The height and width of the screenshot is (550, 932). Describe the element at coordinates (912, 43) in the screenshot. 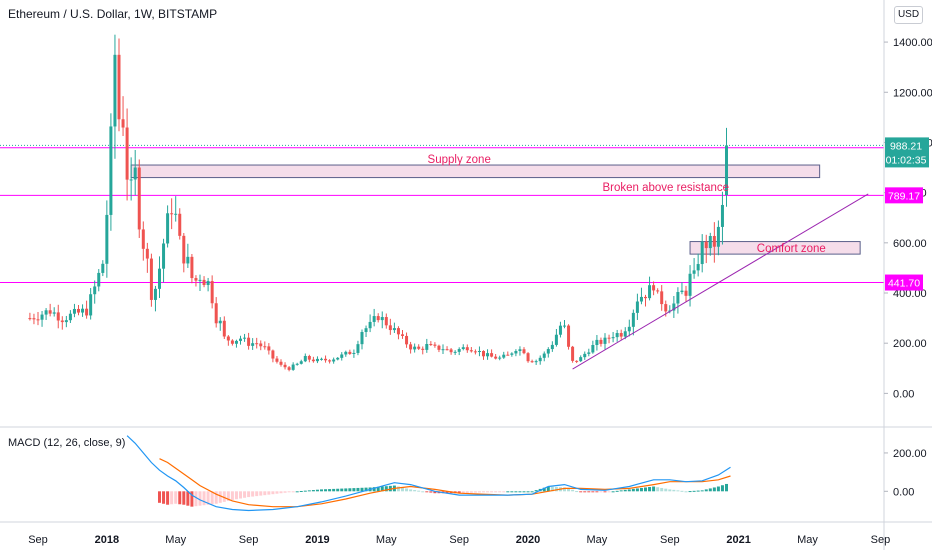

I see `price-tick-label: 1400.00` at that location.